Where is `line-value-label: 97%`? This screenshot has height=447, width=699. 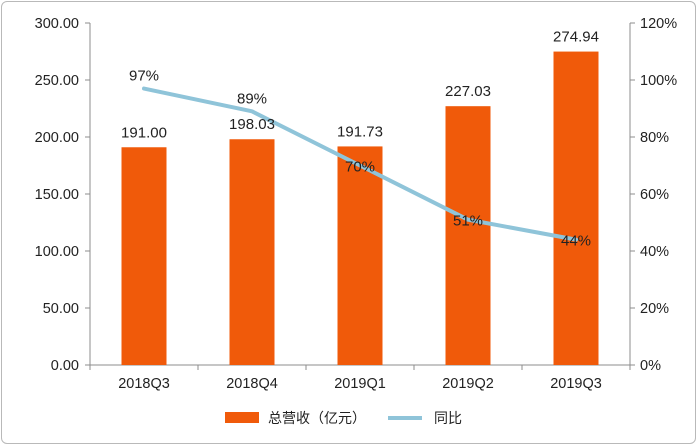 line-value-label: 97% is located at coordinates (144, 76).